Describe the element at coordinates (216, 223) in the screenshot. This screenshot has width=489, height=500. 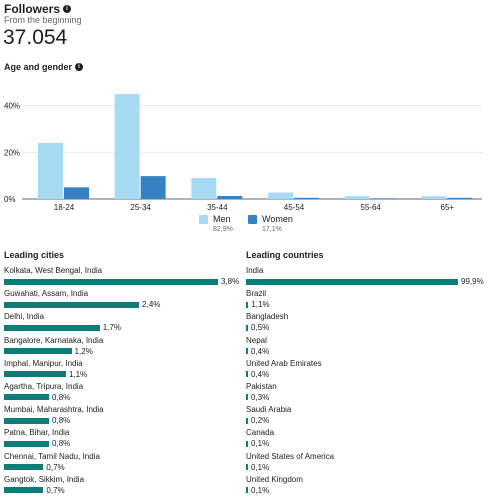
I see `legend-men: Men 82,9%` at that location.